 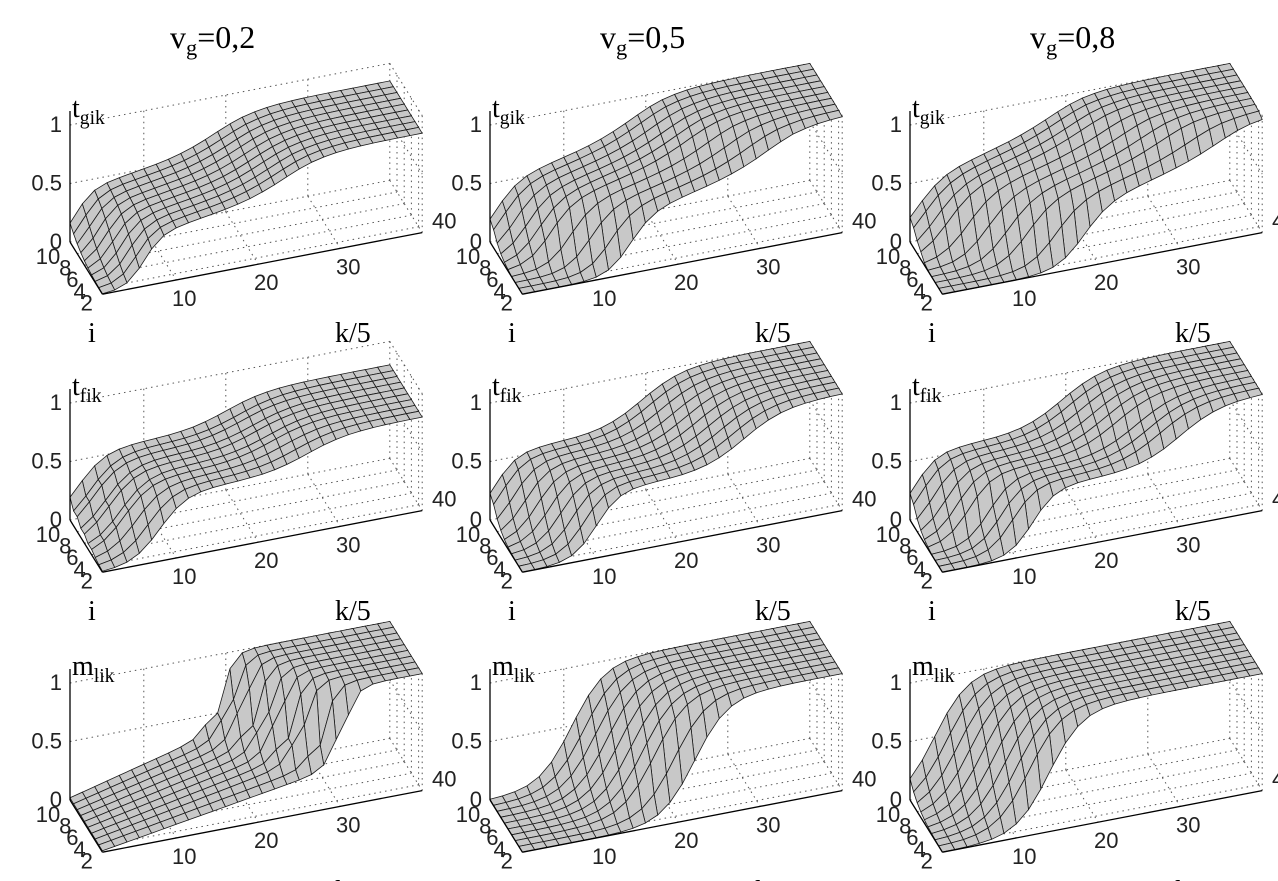 I want to click on column-title-2: vg=0,5, so click(x=642, y=39).